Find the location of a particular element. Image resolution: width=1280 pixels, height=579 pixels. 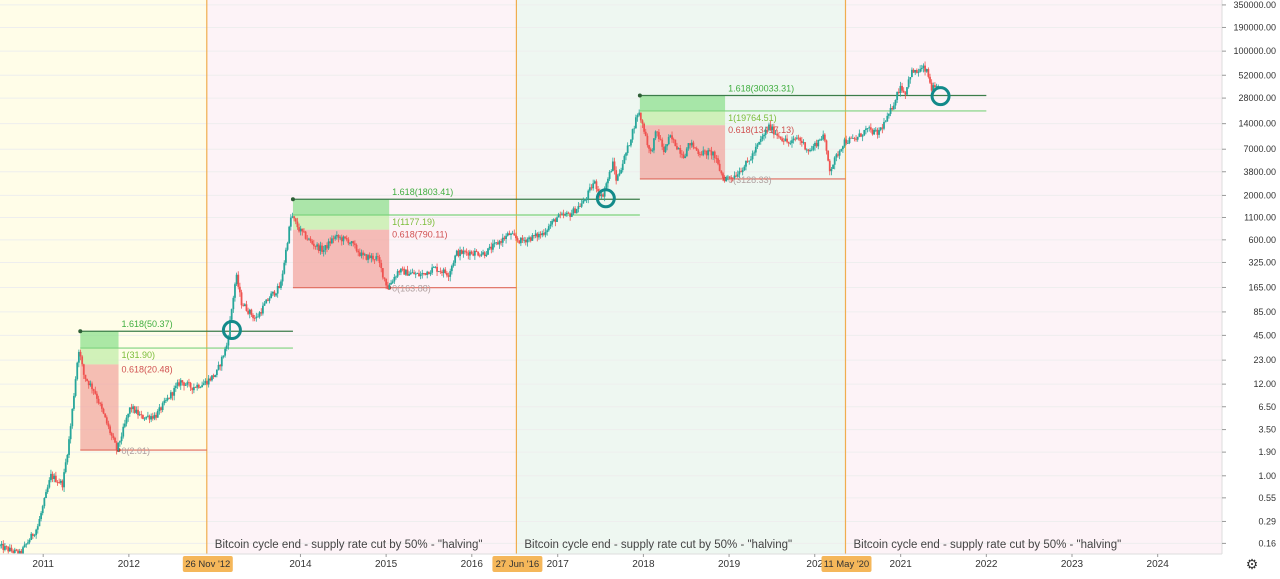

gear-icon: ⚙ is located at coordinates (1252, 564).